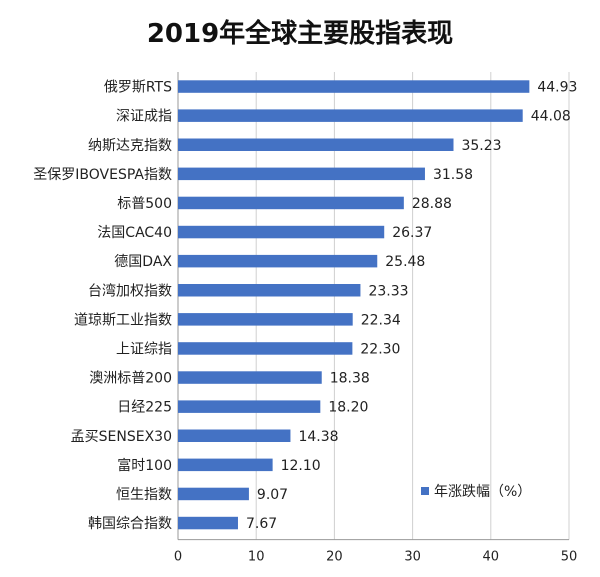 This screenshot has height=577, width=600. Describe the element at coordinates (102, 175) in the screenshot. I see `category-label-3: 圣保罗IBOVESPA指数` at that location.